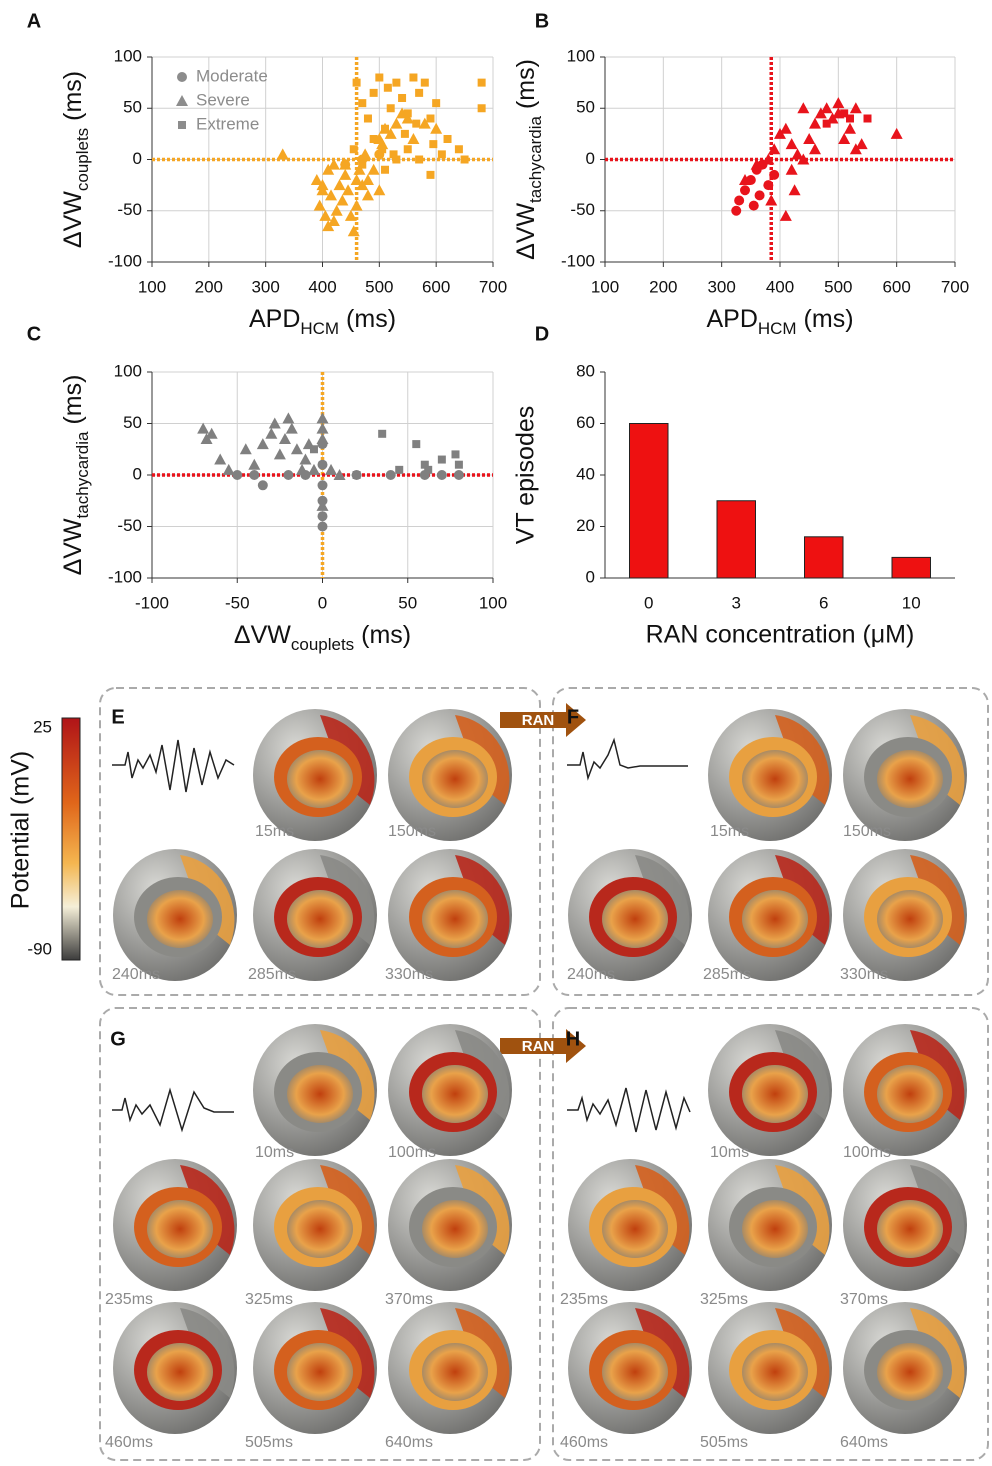 This screenshot has height=1466, width=992. What do you see at coordinates (409, 1442) in the screenshot?
I see `time-label: 640ms` at bounding box center [409, 1442].